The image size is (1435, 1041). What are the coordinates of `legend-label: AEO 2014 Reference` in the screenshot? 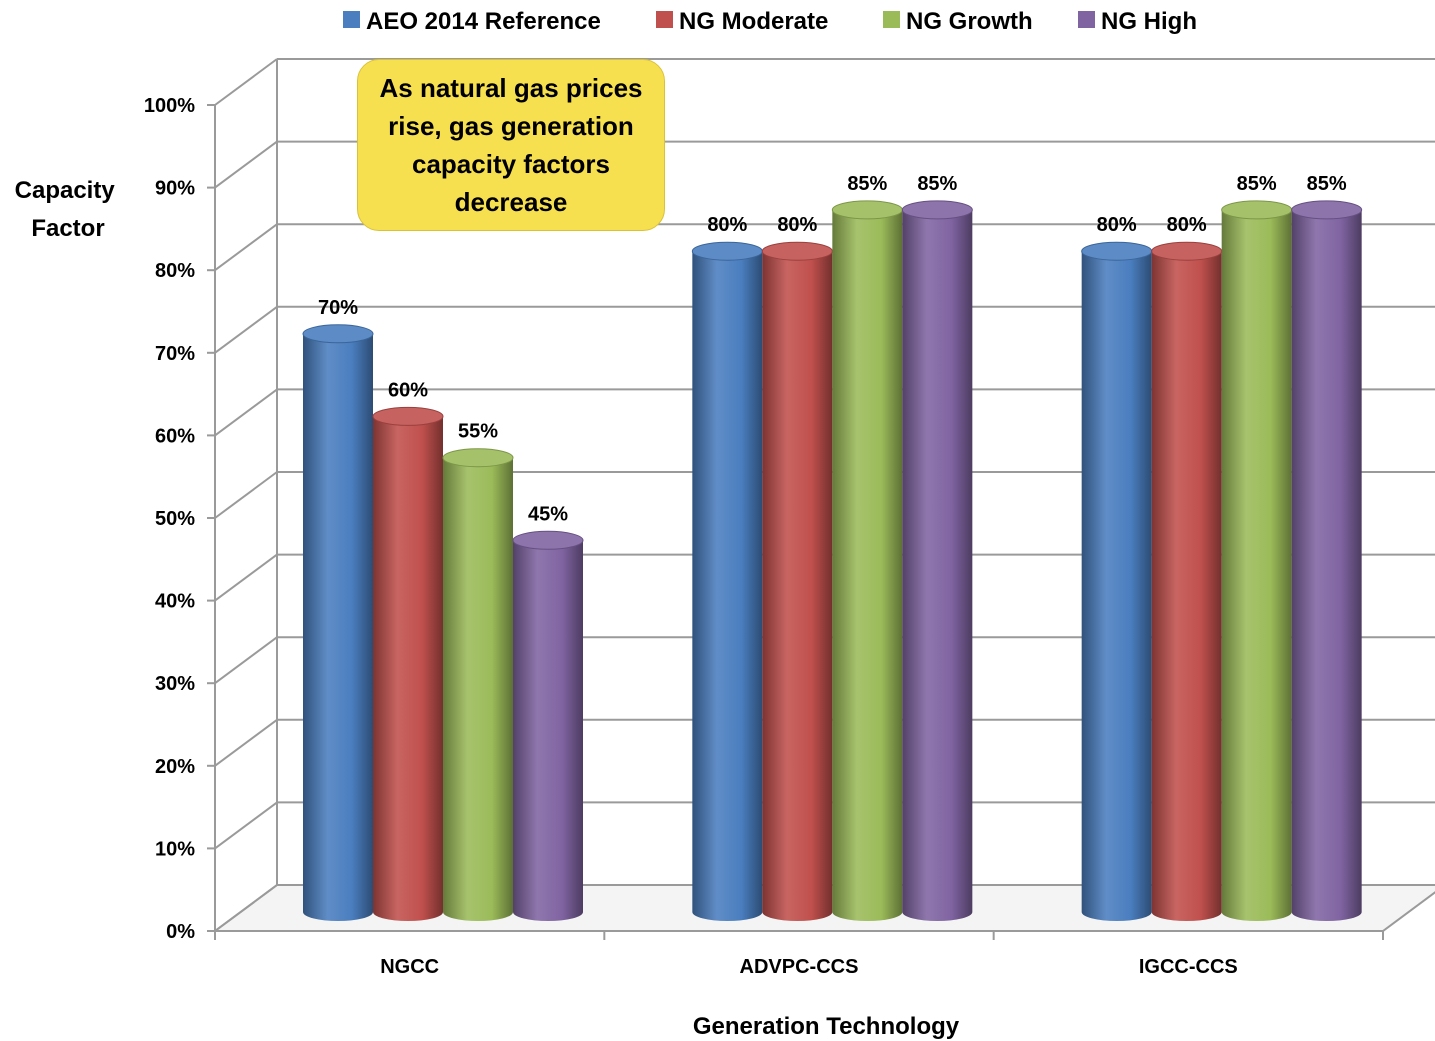 It's located at (483, 21).